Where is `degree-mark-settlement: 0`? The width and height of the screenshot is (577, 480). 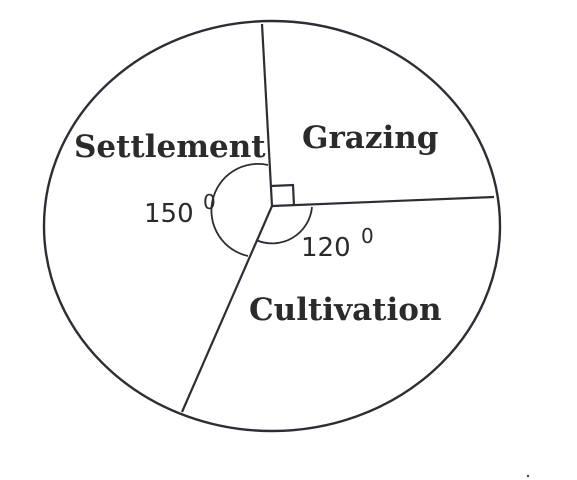 degree-mark-settlement: 0 is located at coordinates (209, 202).